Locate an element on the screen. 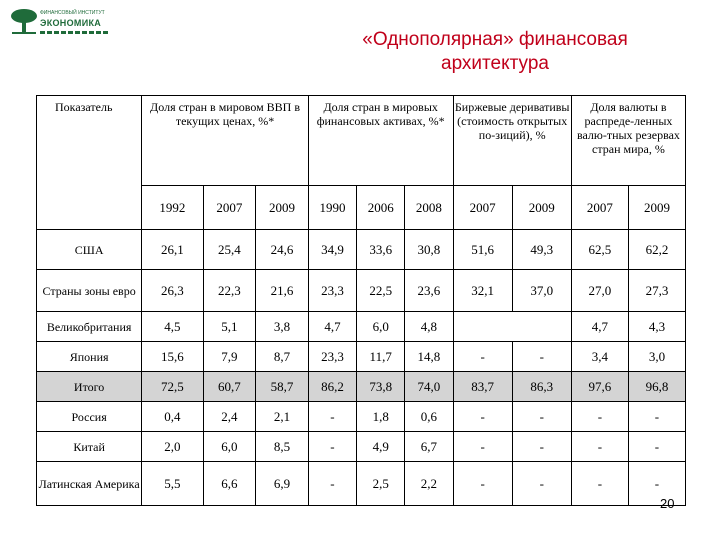 This screenshot has width=720, height=540. header-indicator: Показатель is located at coordinates (89, 162).